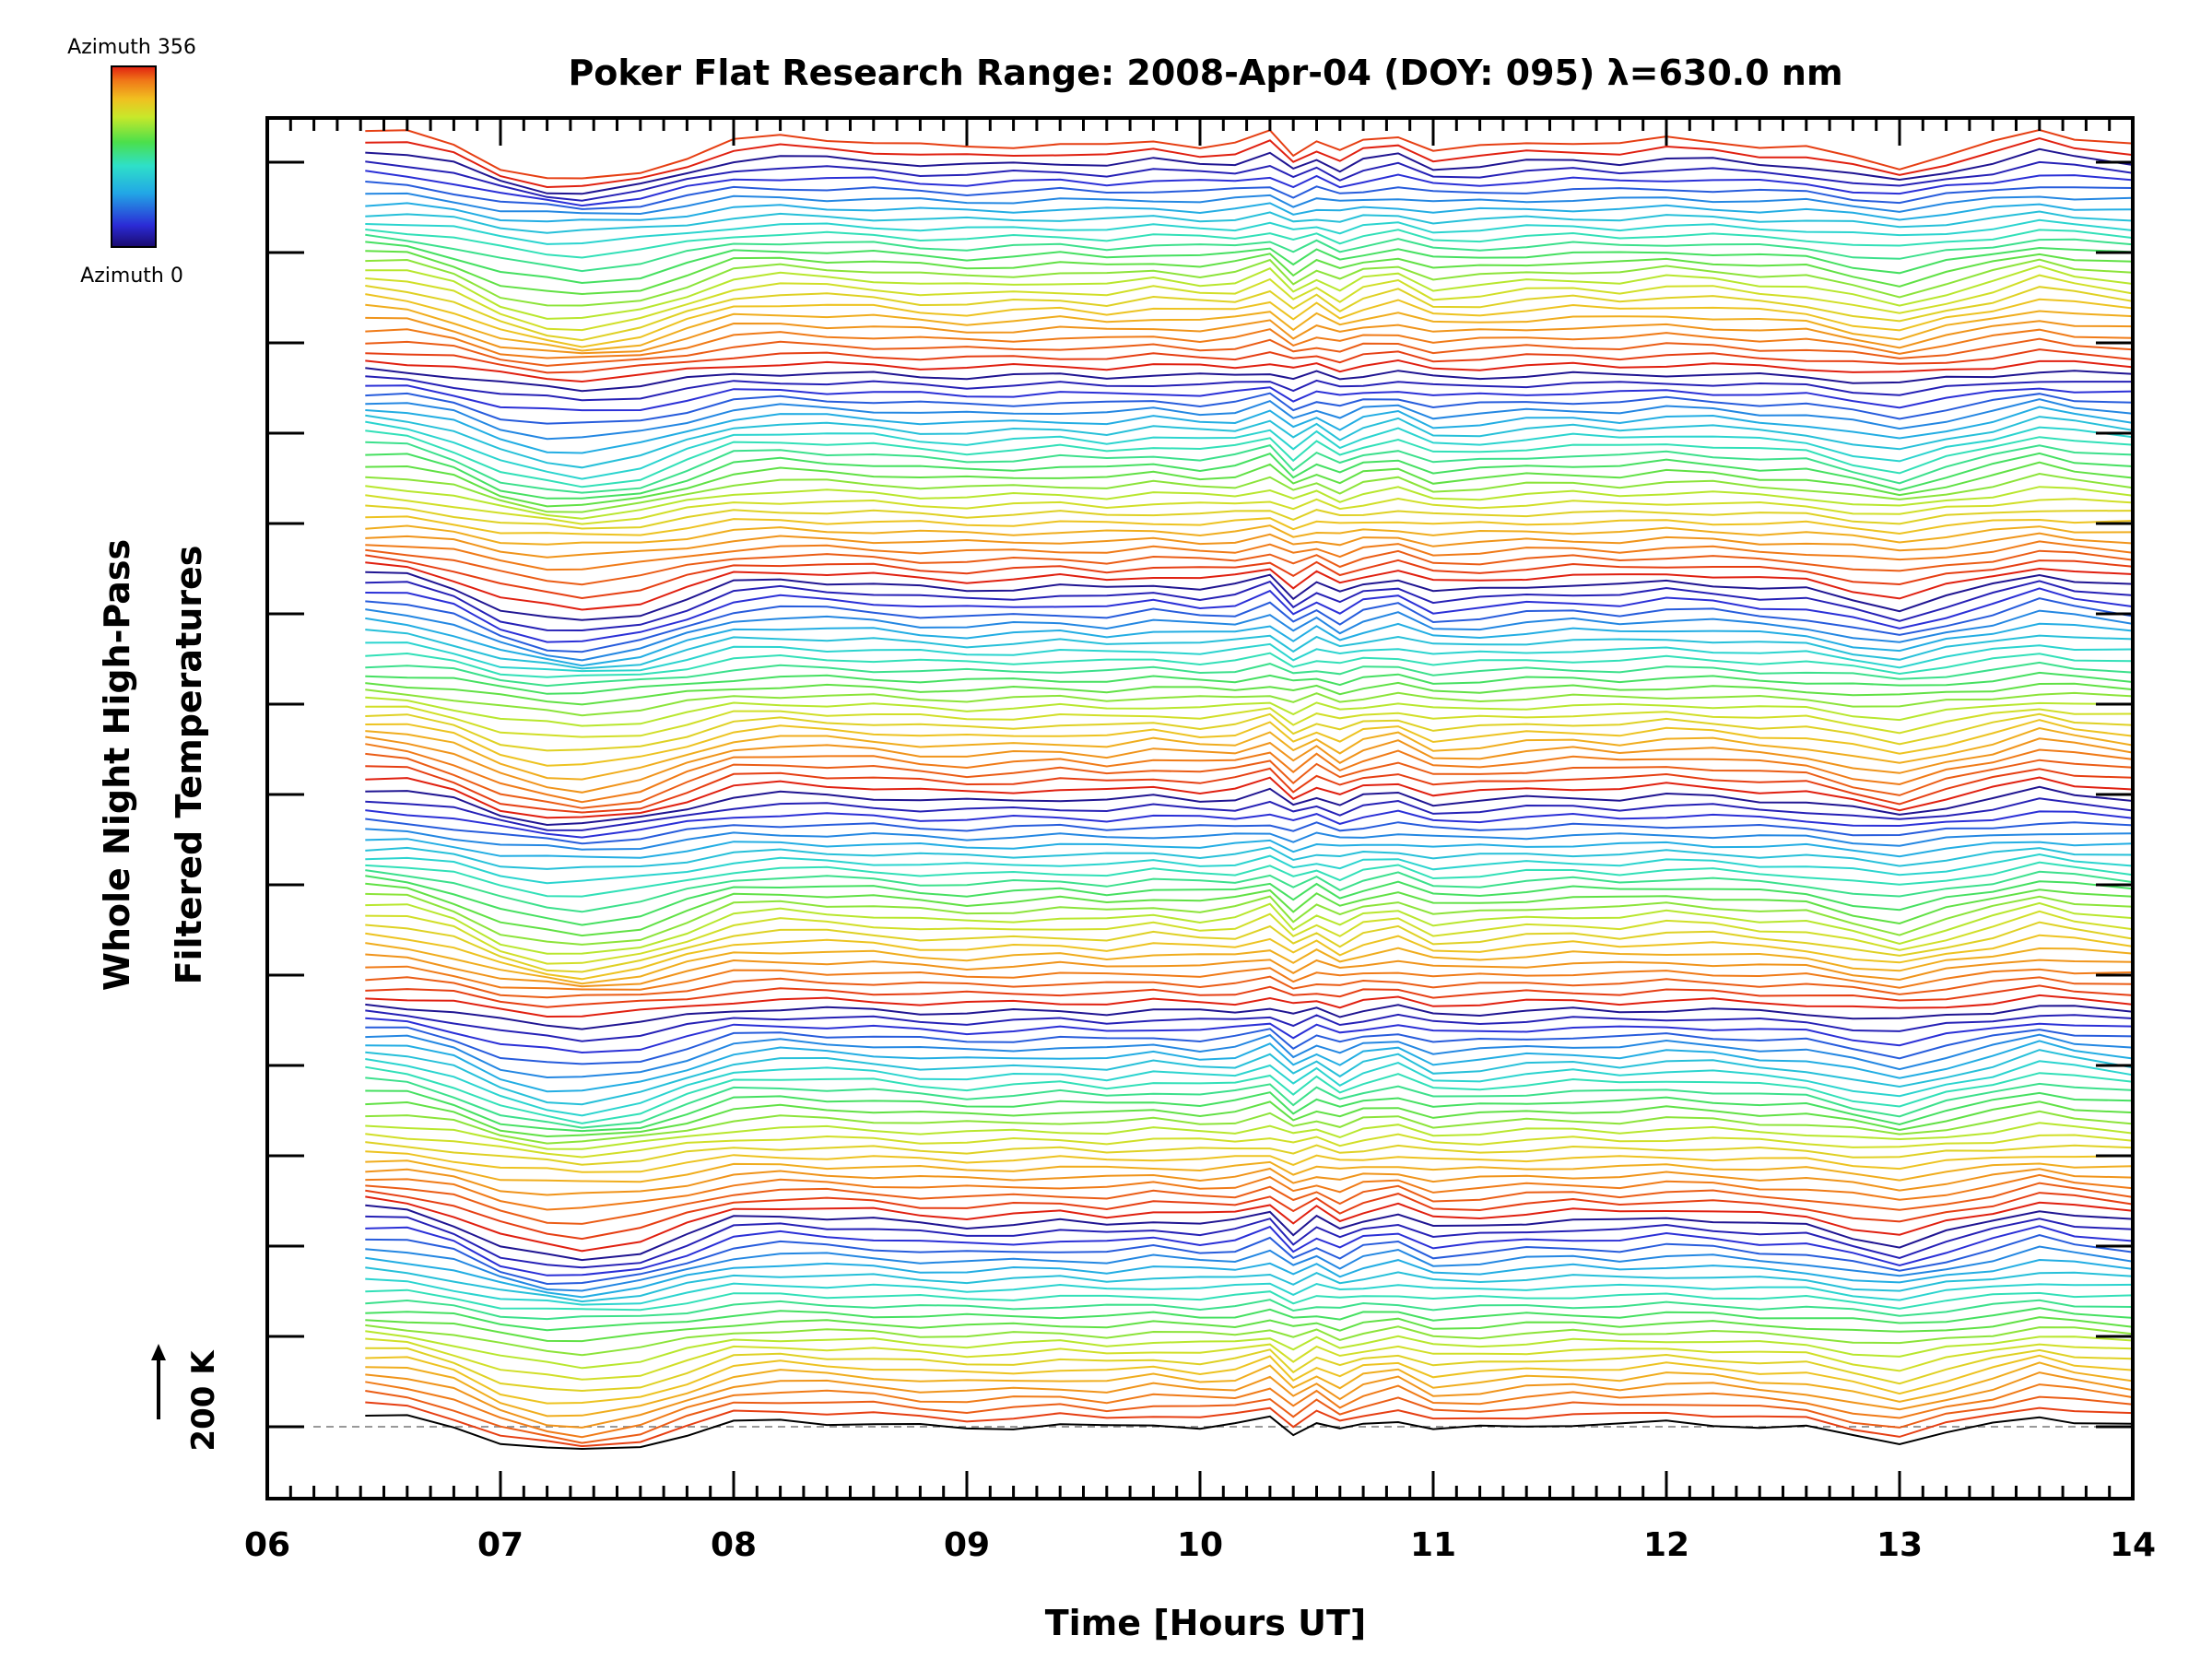 This screenshot has height=1659, width=2212. What do you see at coordinates (158, 1352) in the screenshot?
I see `scale-arrow-head` at bounding box center [158, 1352].